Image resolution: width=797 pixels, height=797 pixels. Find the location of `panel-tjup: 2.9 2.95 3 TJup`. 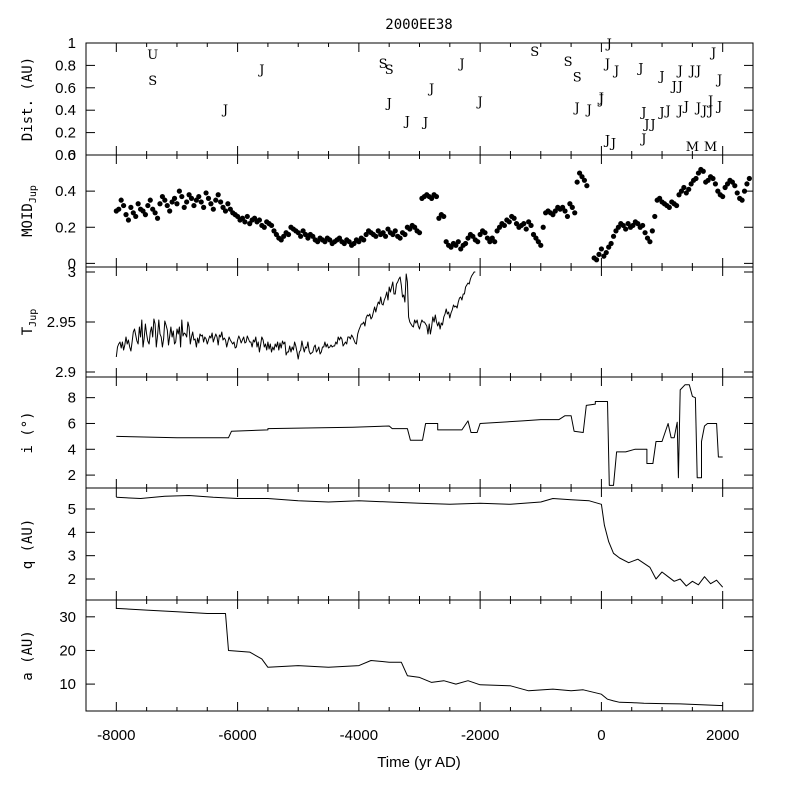

panel-tjup: 2.9 2.95 3 TJup is located at coordinates (387, 322).